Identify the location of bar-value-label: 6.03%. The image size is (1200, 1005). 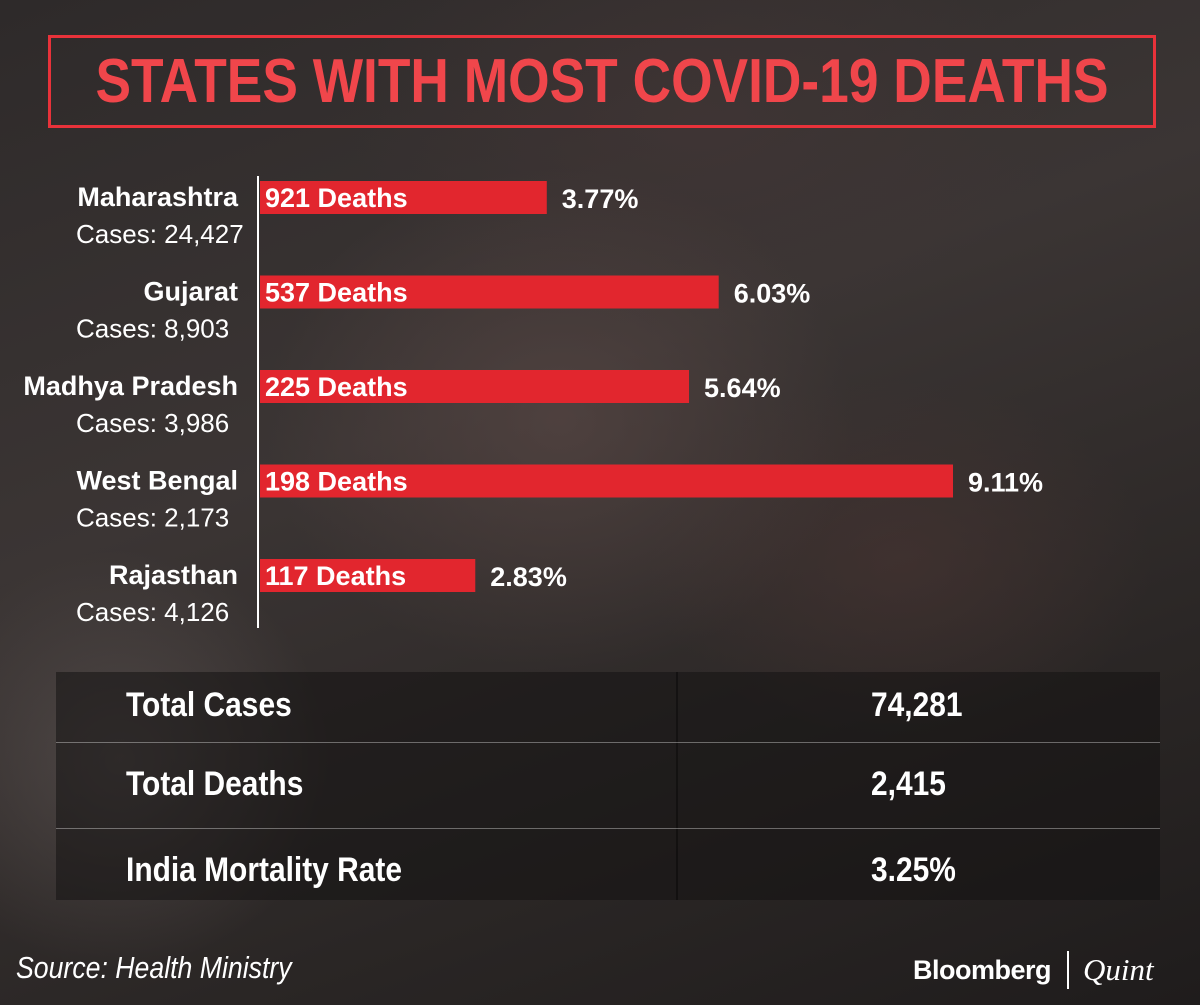
(772, 294).